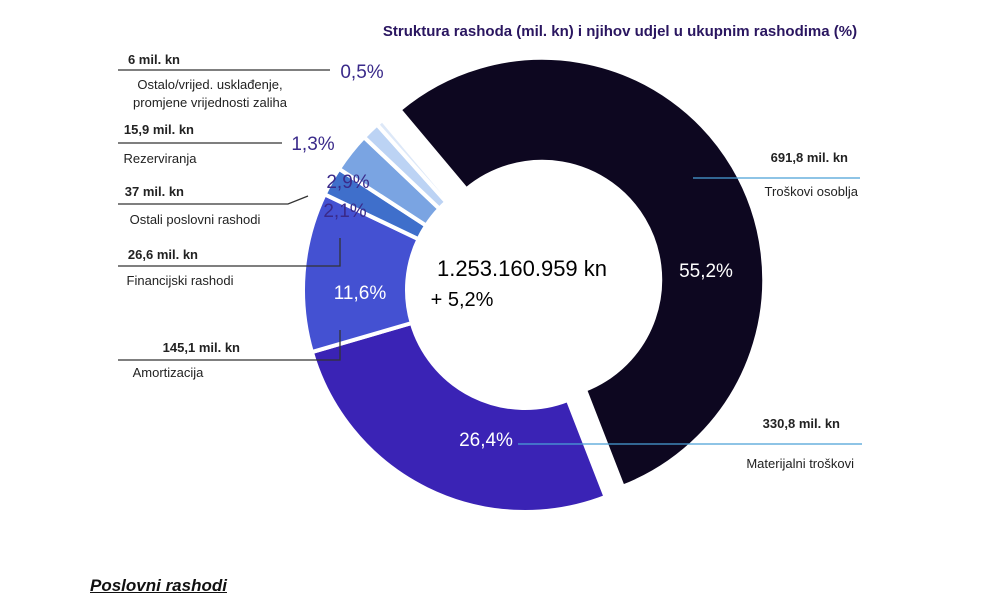 The width and height of the screenshot is (1000, 606). What do you see at coordinates (347, 182) in the screenshot?
I see `percent-label-ostali-poslovni-rashodi: 2,9%` at bounding box center [347, 182].